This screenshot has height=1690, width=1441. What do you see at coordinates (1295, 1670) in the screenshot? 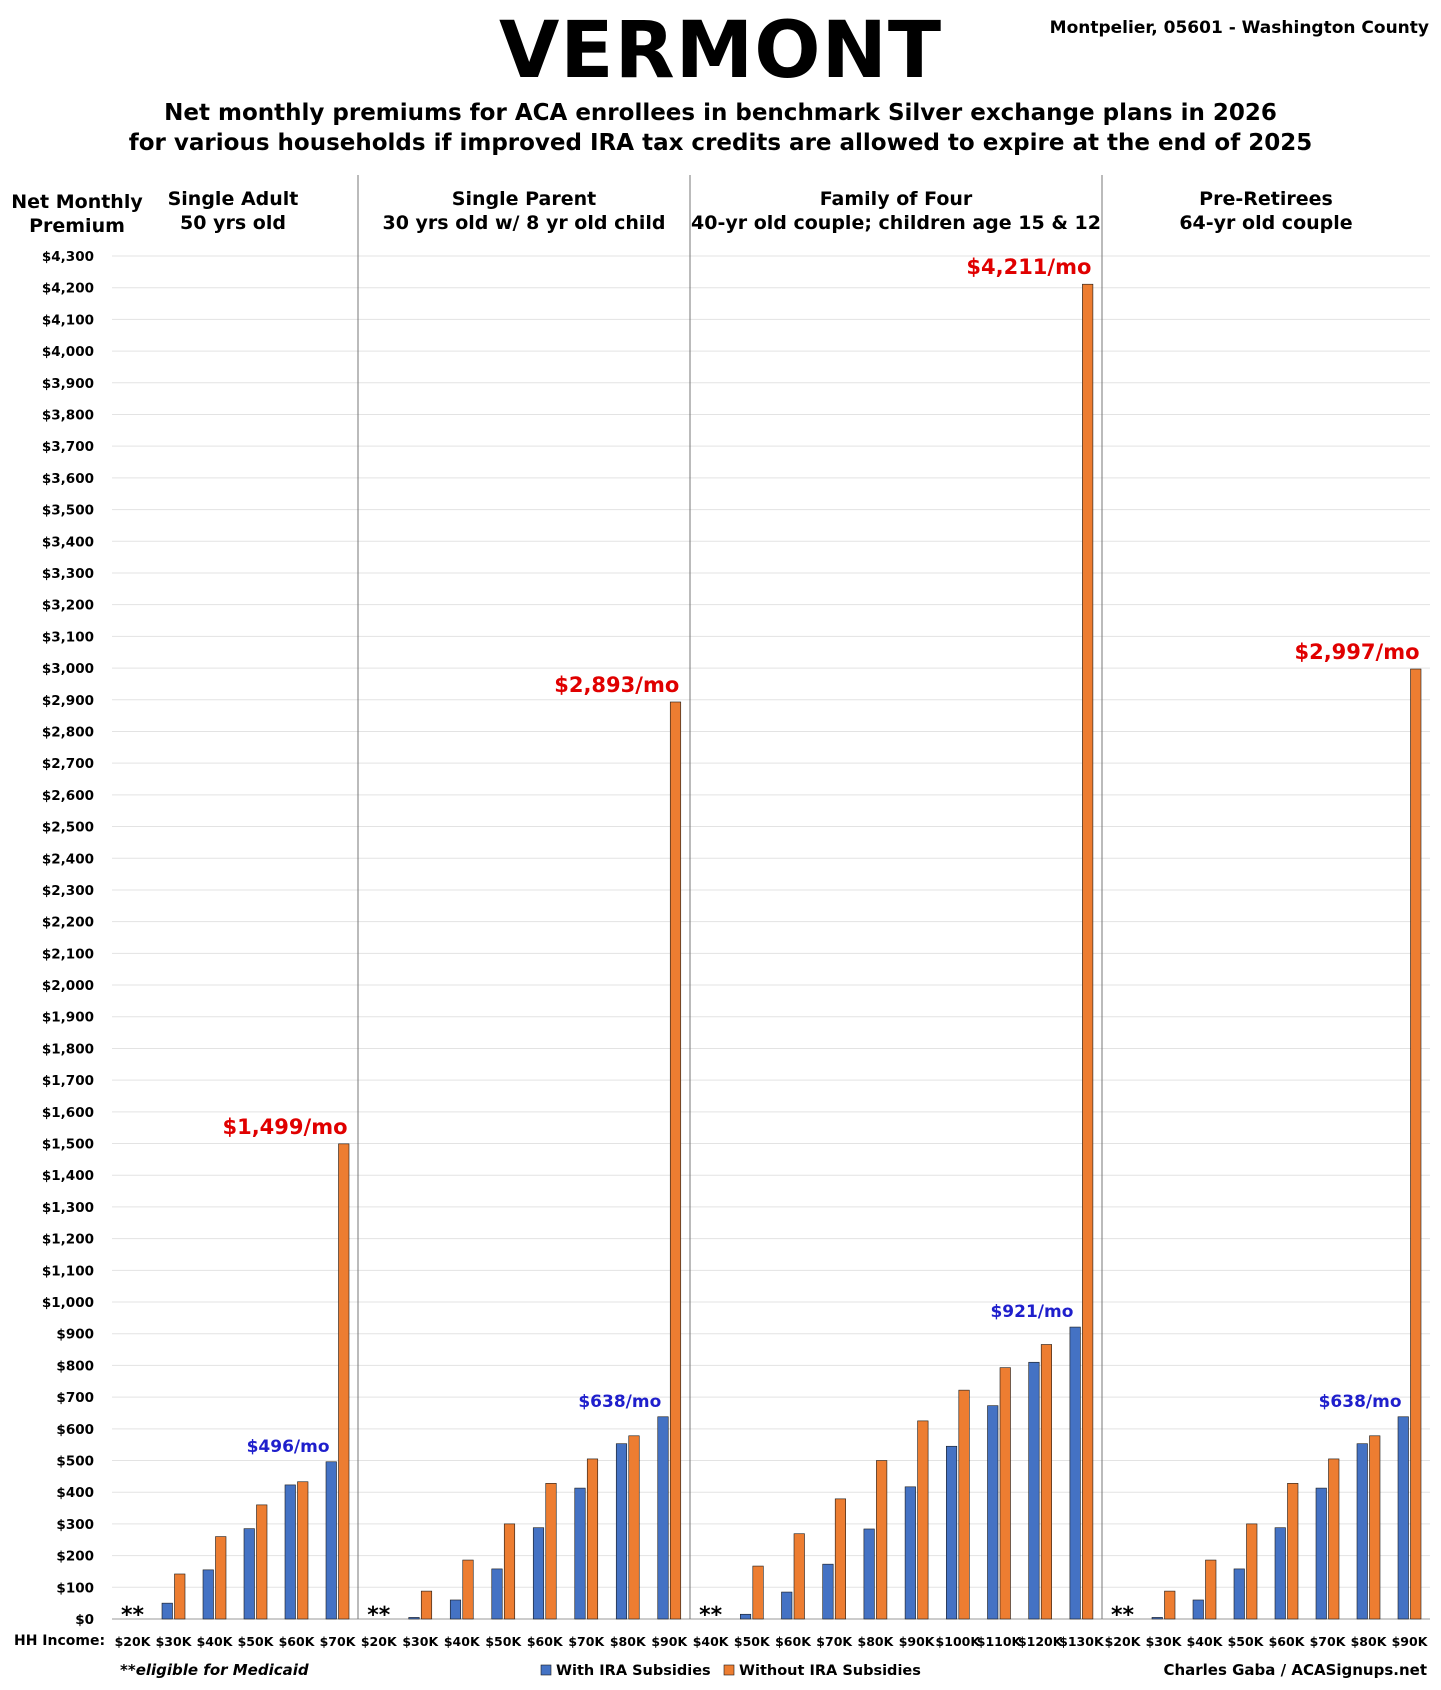
I see `credit-label: Charles Gaba / ACASignups.net` at bounding box center [1295, 1670].